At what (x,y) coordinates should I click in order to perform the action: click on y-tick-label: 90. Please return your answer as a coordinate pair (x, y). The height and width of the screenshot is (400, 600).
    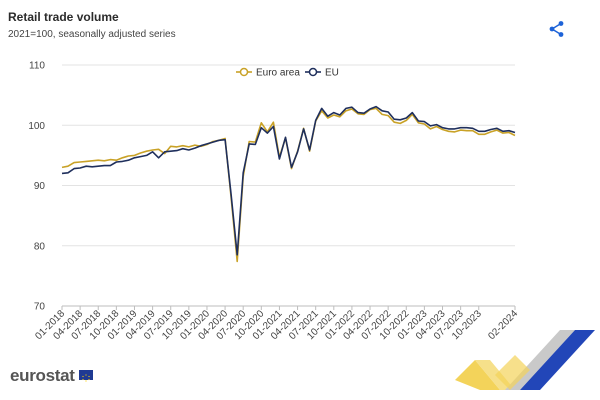
    Looking at the image, I should click on (40, 186).